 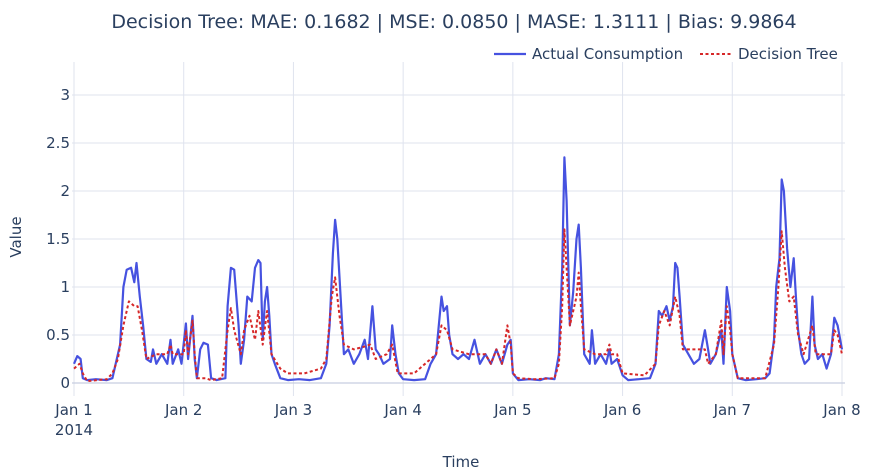 I want to click on y-axis-title: Value, so click(x=16, y=236).